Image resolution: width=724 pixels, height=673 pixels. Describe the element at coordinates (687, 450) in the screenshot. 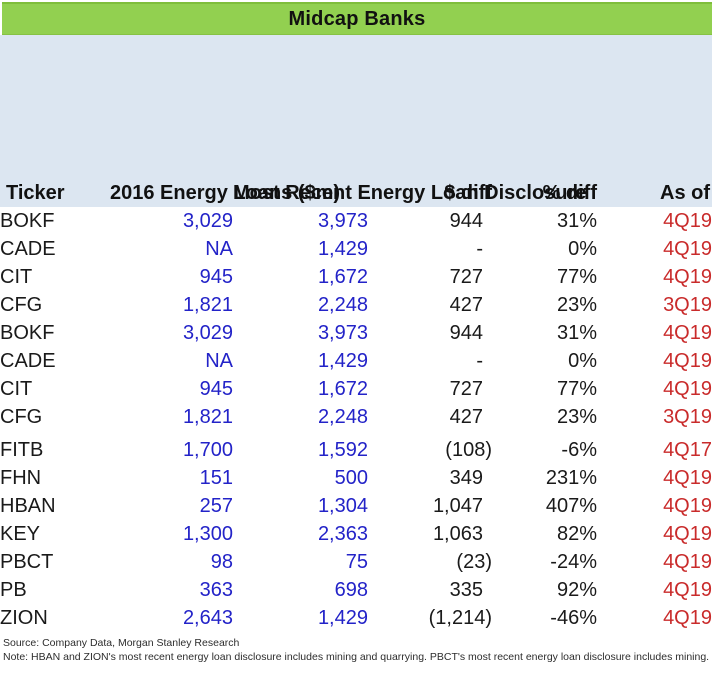

I see `cell-as_of: 4Q17` at that location.